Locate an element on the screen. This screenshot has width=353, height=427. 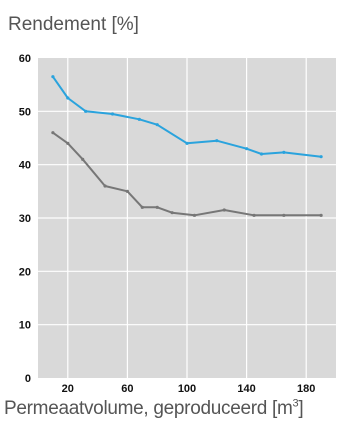
x-tick-label-180: 180 is located at coordinates (306, 389).